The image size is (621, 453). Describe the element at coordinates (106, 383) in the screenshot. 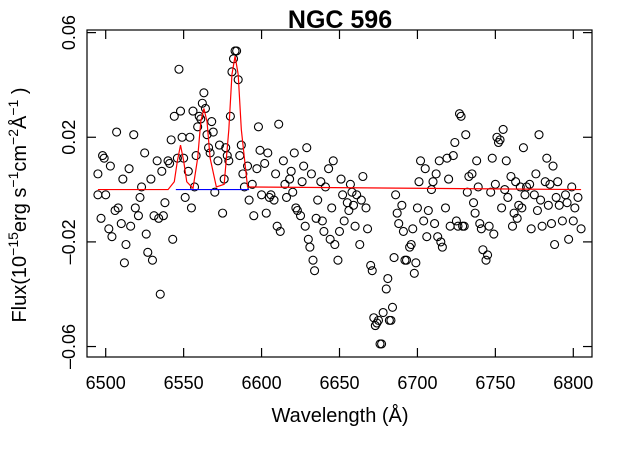

I see `x-tick-label: 6500` at that location.